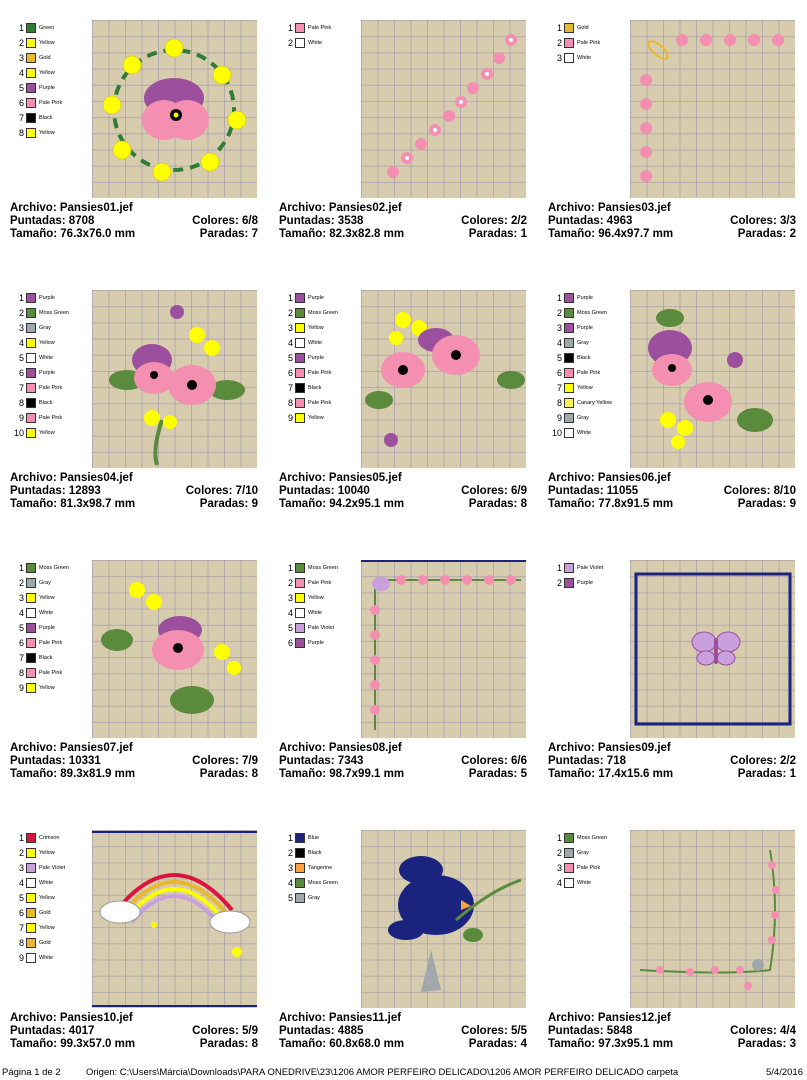 This screenshot has width=807, height=1080. Describe the element at coordinates (636, 234) in the screenshot. I see `size-value: 96.4x97.7 mm` at that location.